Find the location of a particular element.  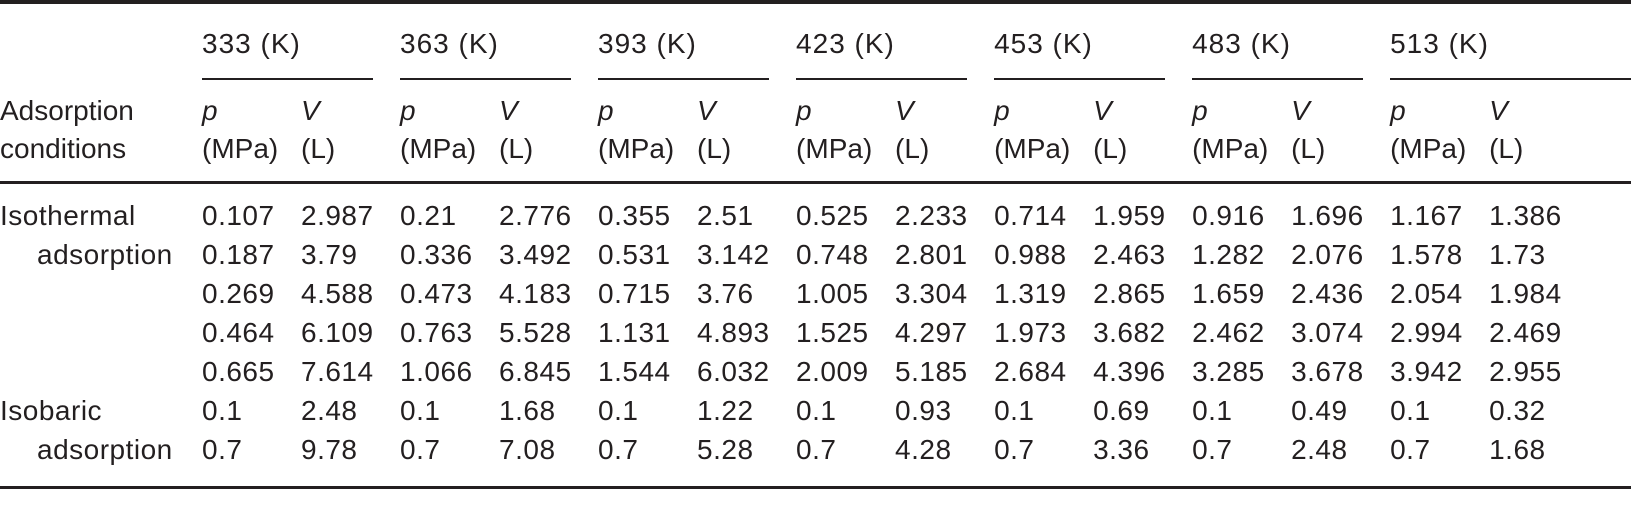

pressure-cell: 0.107 is located at coordinates (238, 215).